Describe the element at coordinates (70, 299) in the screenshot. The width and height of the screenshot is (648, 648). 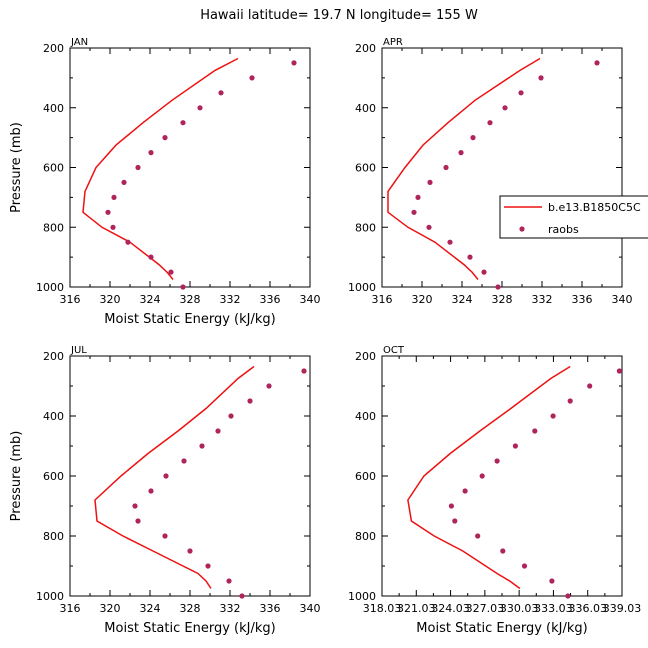
I see `x-tick-label: 316` at that location.